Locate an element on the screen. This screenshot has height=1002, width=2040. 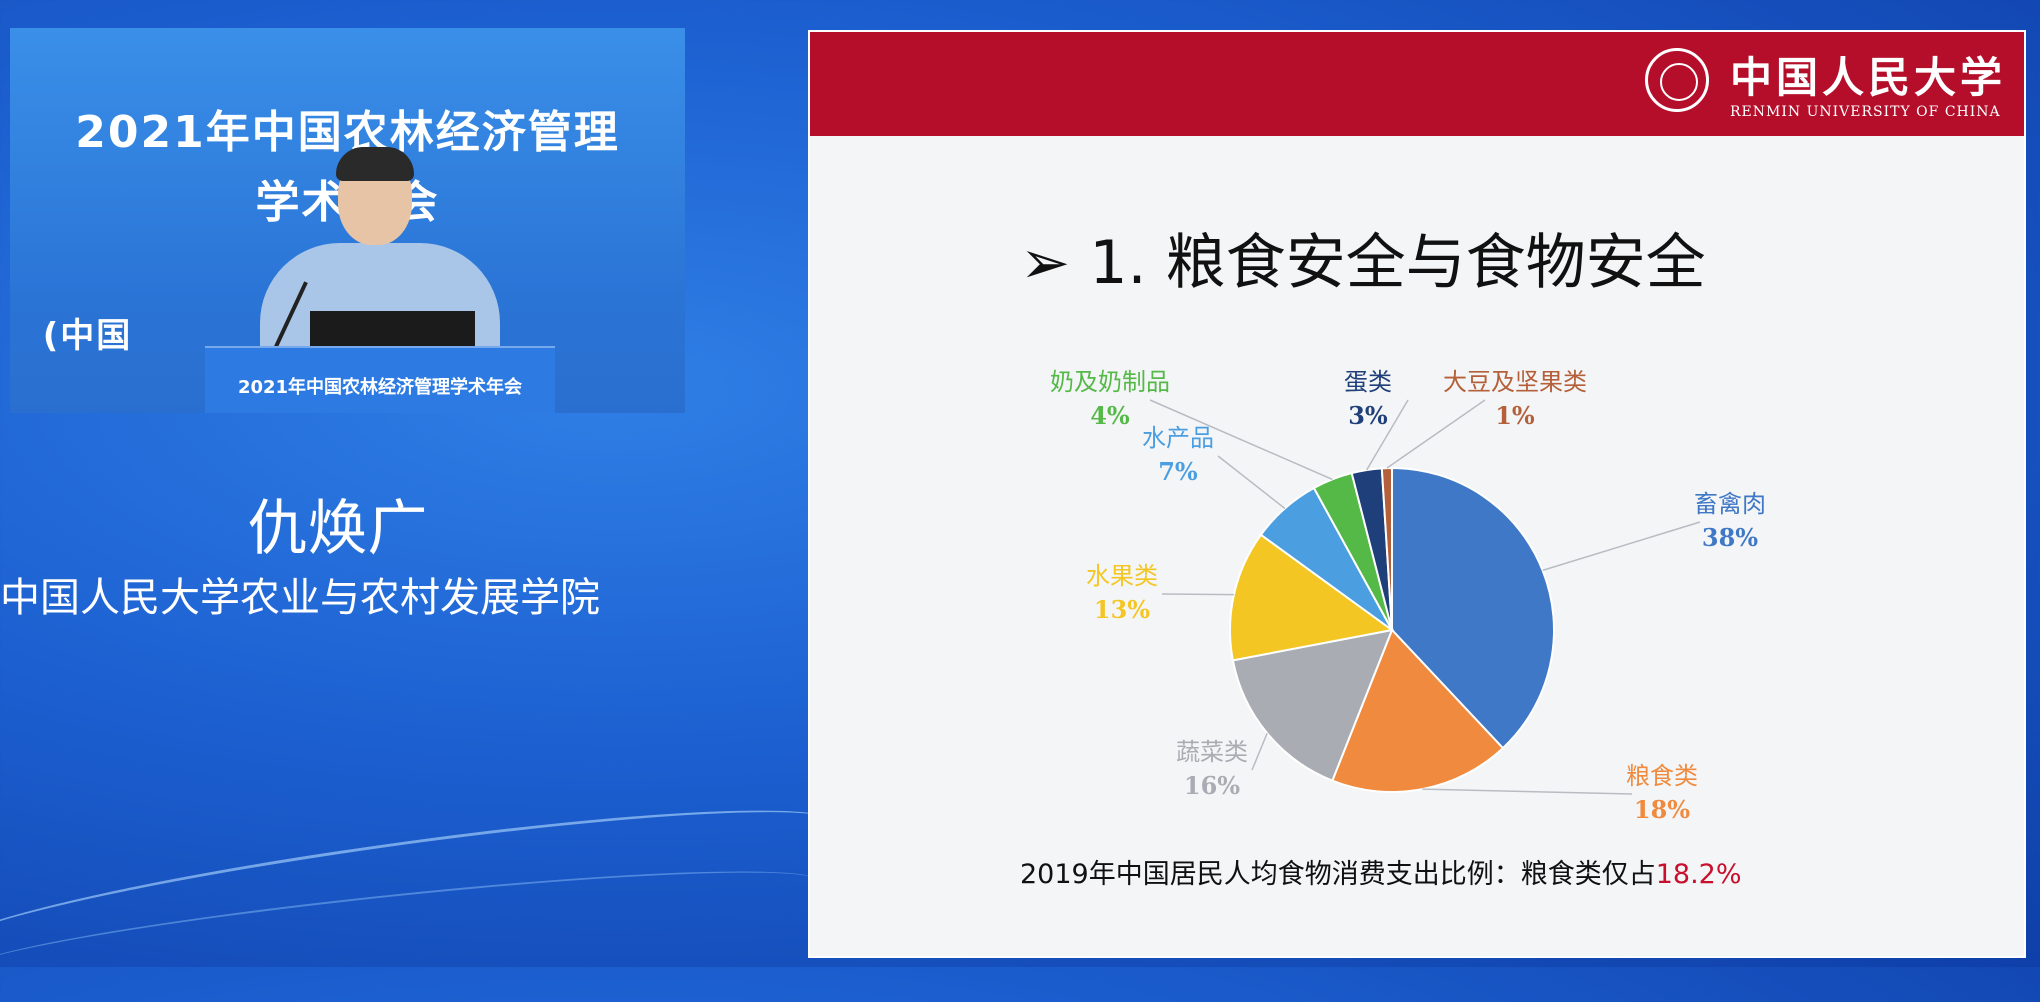
slice-value-label-1: 18% is located at coordinates (1662, 809).